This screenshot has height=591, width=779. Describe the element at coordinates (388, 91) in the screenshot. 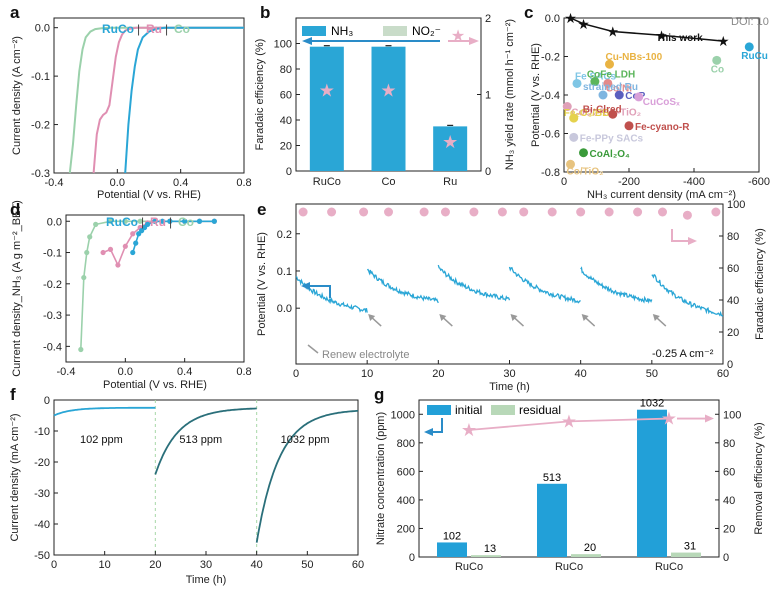

I see `yield-star-marker: ★` at that location.